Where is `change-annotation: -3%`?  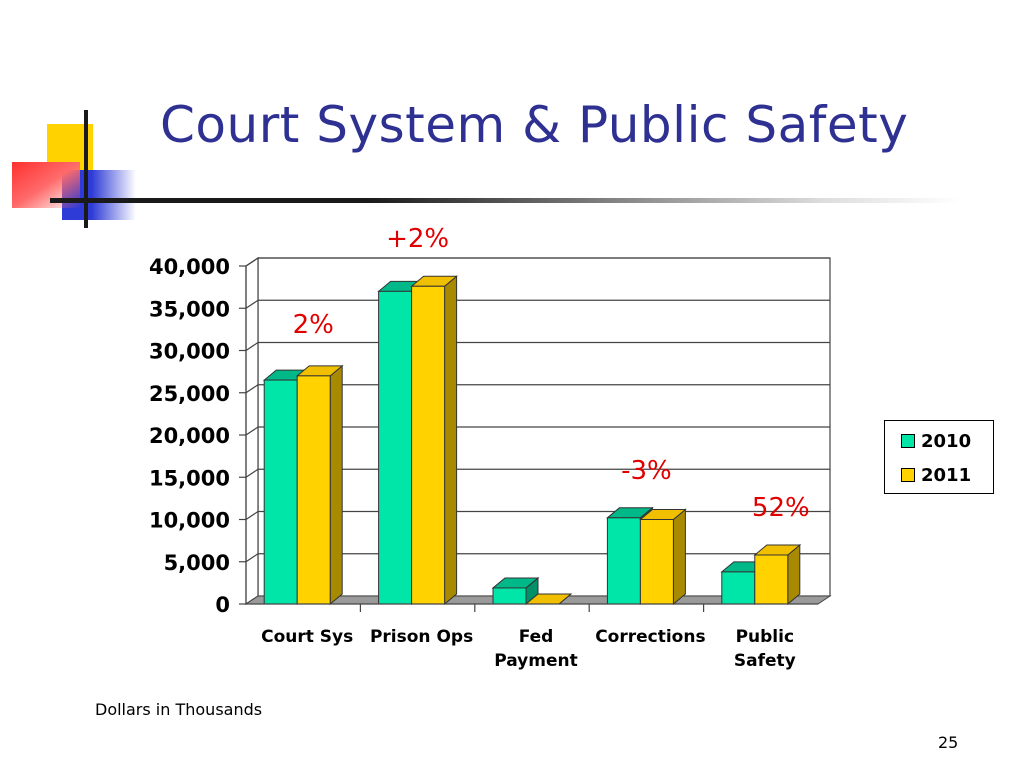 change-annotation: -3% is located at coordinates (646, 470).